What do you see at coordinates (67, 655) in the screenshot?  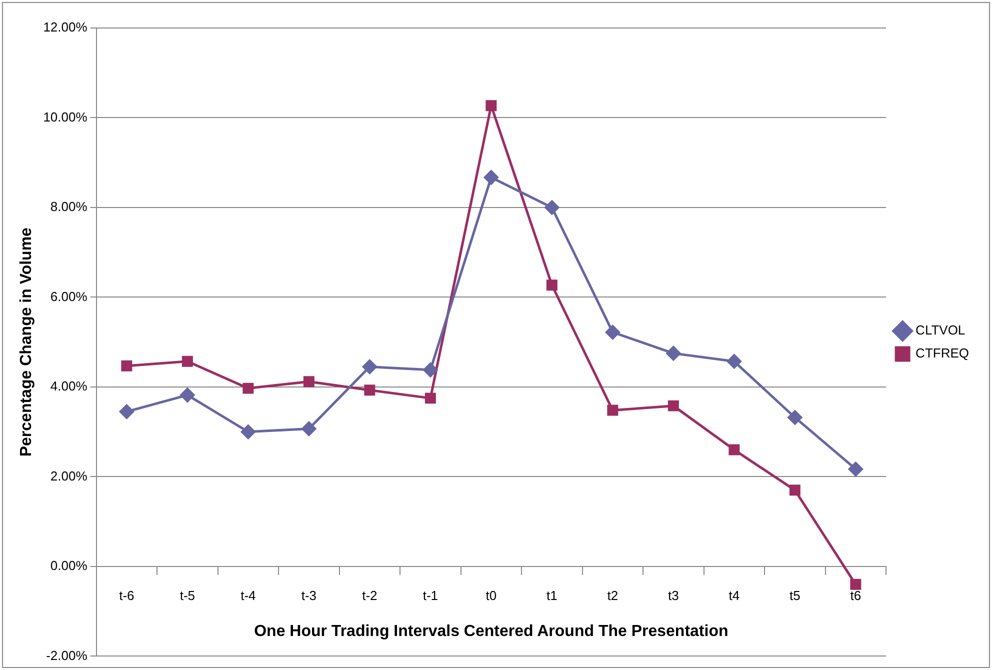 I see `y-tick-label: -2.00%` at bounding box center [67, 655].